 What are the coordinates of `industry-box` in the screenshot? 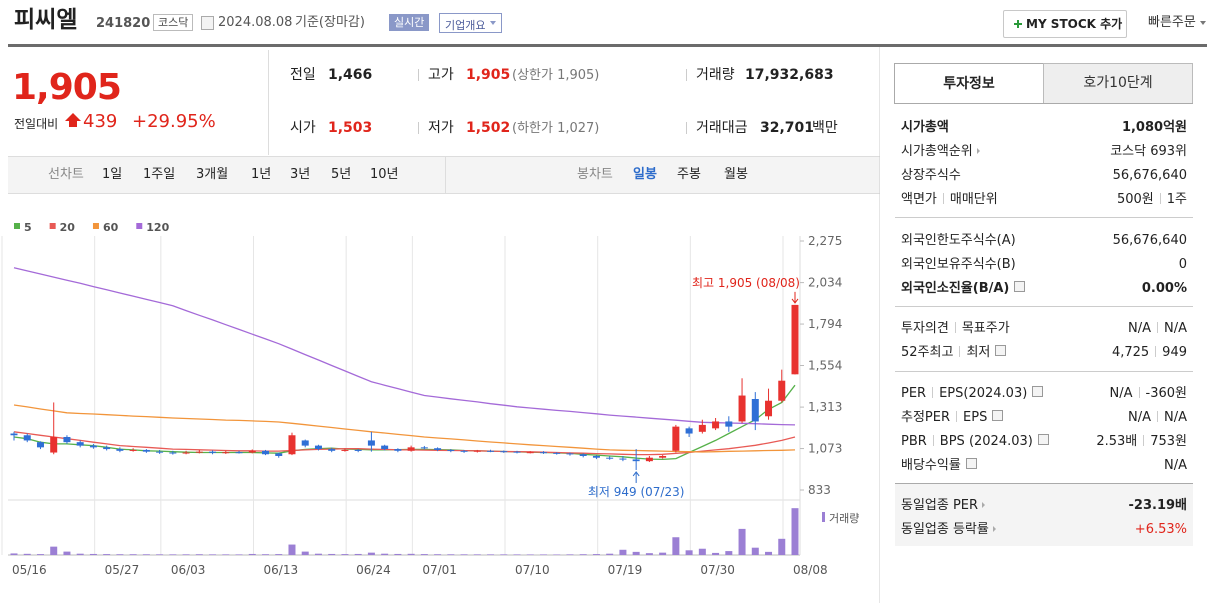 It's located at (1044, 514).